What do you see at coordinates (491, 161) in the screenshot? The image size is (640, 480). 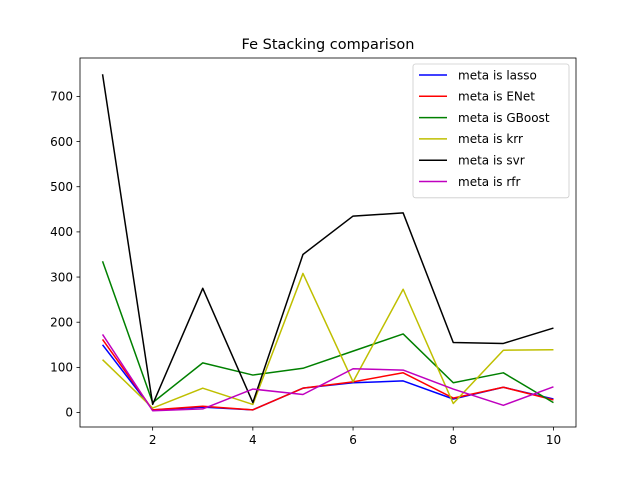 I see `legend-label-4: meta is svr` at bounding box center [491, 161].